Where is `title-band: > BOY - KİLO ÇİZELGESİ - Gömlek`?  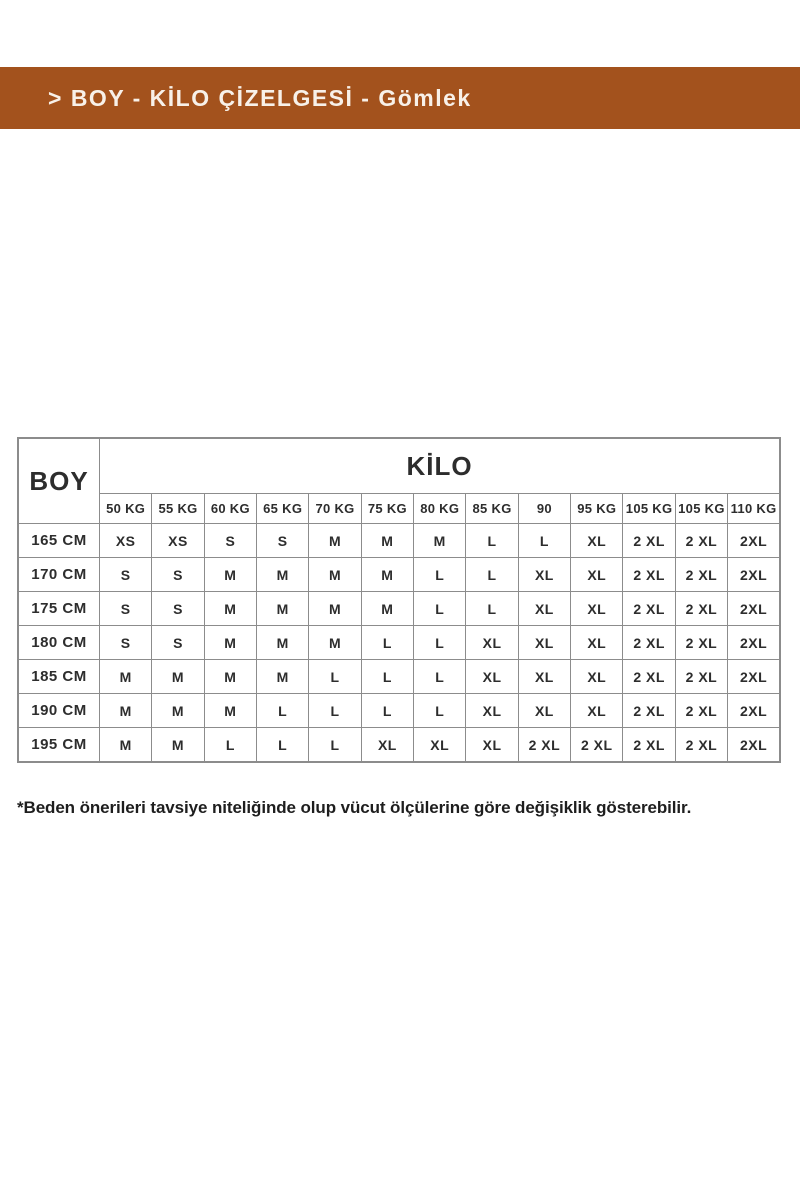 title-band: > BOY - KİLO ÇİZELGESİ - Gömlek is located at coordinates (400, 98).